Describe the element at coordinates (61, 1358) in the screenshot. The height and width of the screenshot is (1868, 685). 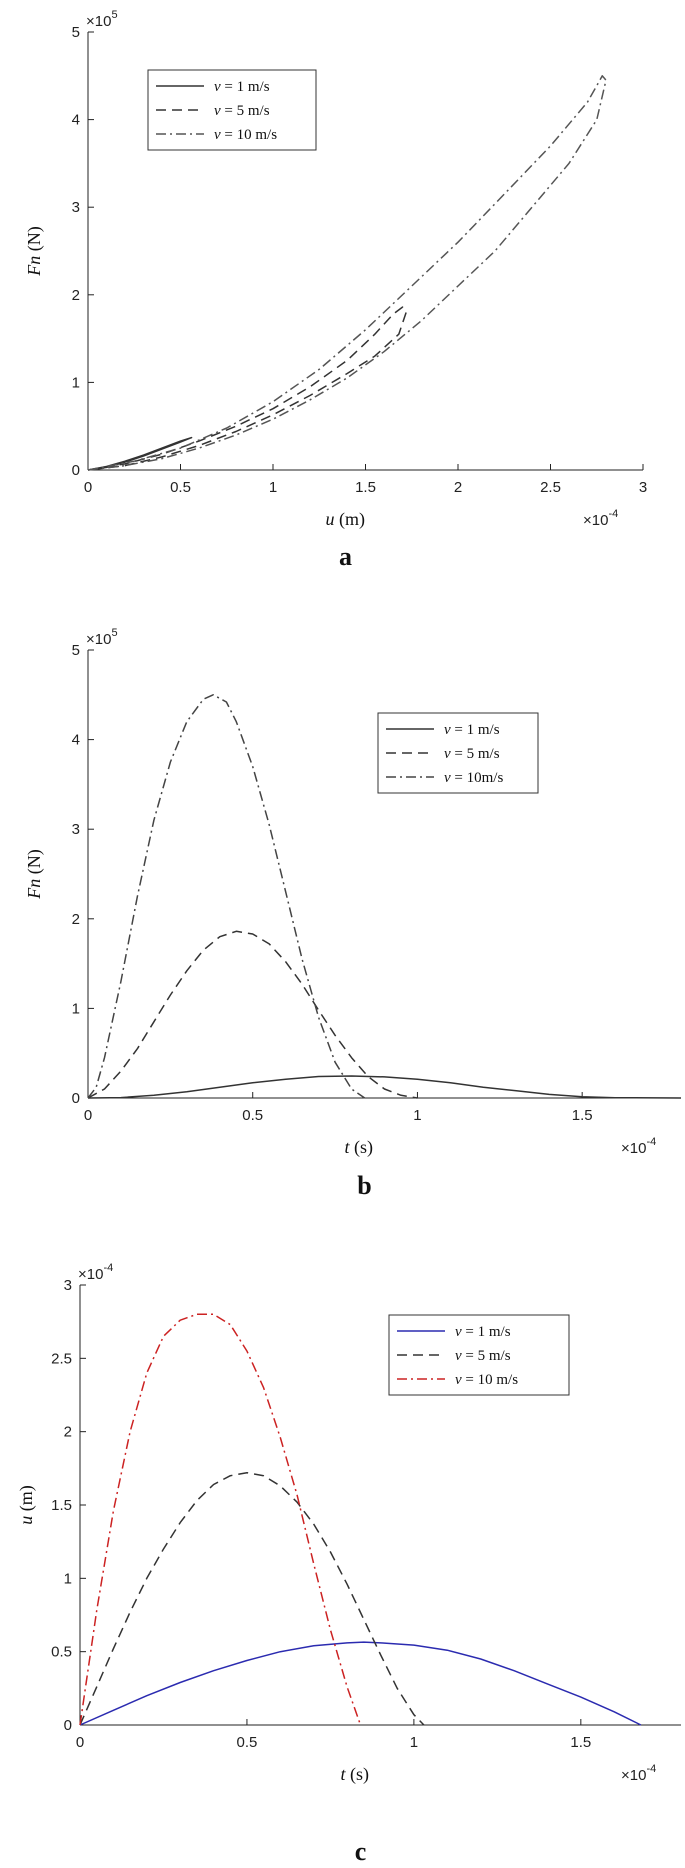
I see `y-tick-label: 2.5` at that location.